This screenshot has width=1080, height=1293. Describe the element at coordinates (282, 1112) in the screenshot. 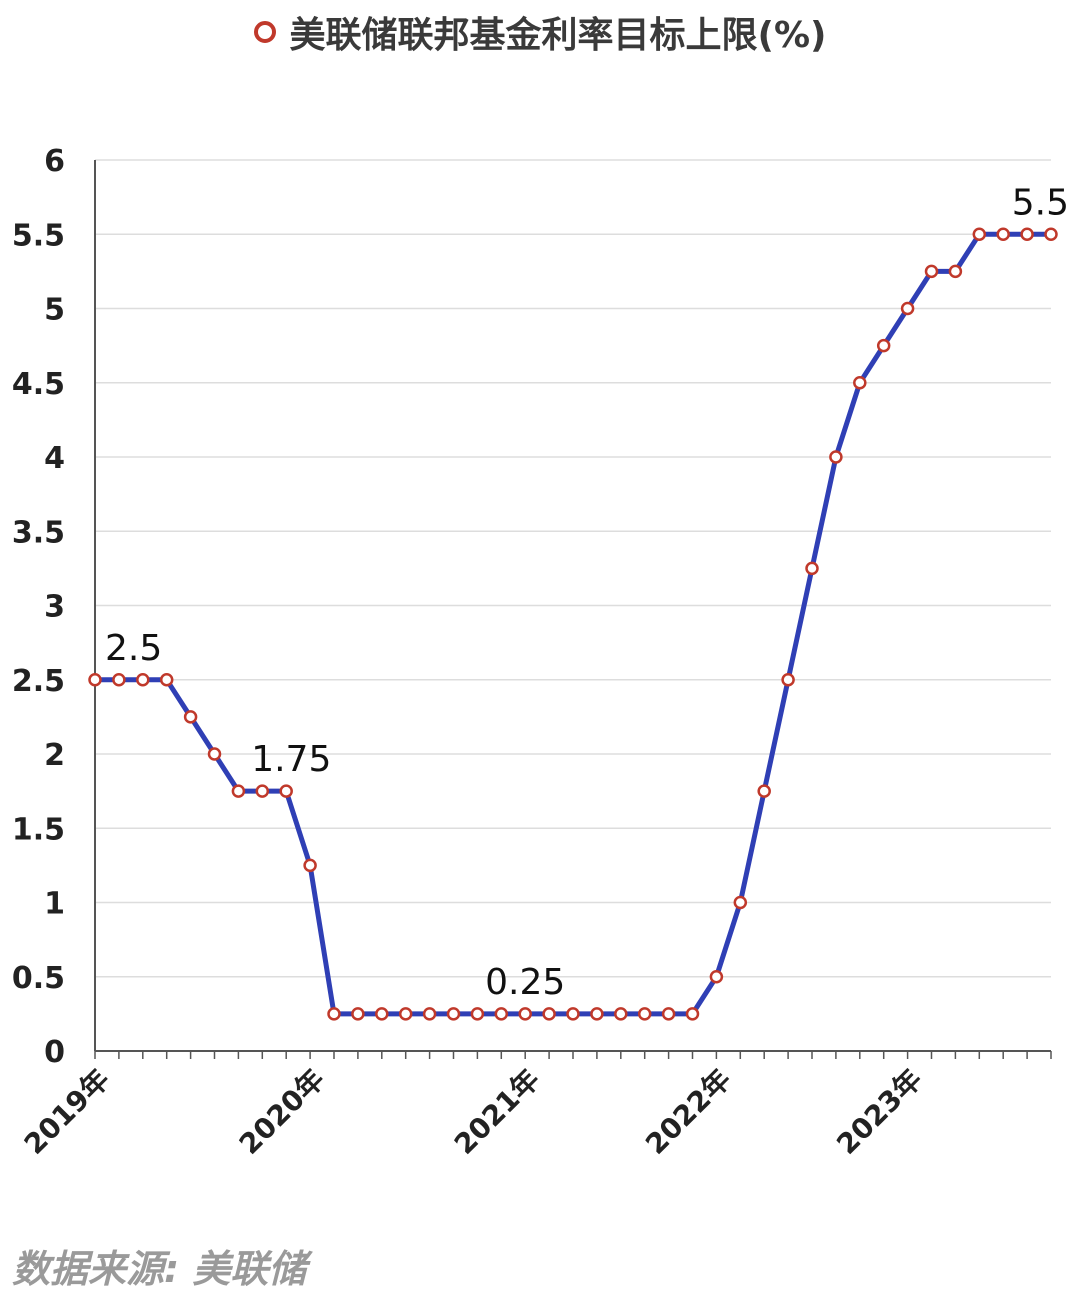

I see `x-tick-label: 2020年` at that location.